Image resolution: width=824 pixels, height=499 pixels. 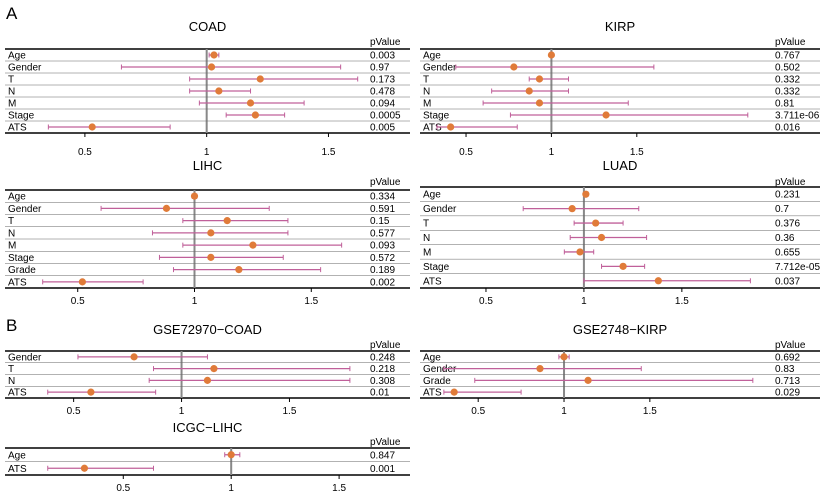 What do you see at coordinates (380, 393) in the screenshot?
I see `pvalue-value: 0.01` at bounding box center [380, 393].